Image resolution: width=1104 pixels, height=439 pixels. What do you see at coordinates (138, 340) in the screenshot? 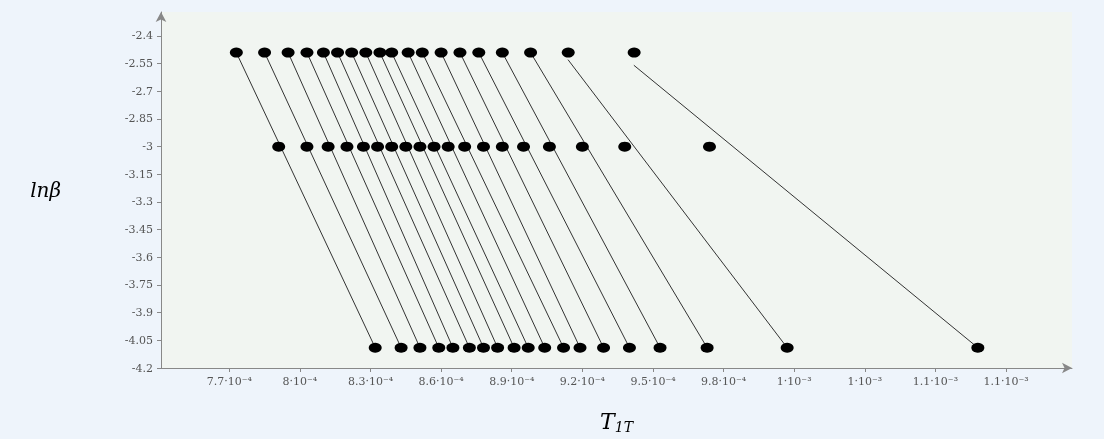
I see `y-tick-label: -4.05` at bounding box center [138, 340].